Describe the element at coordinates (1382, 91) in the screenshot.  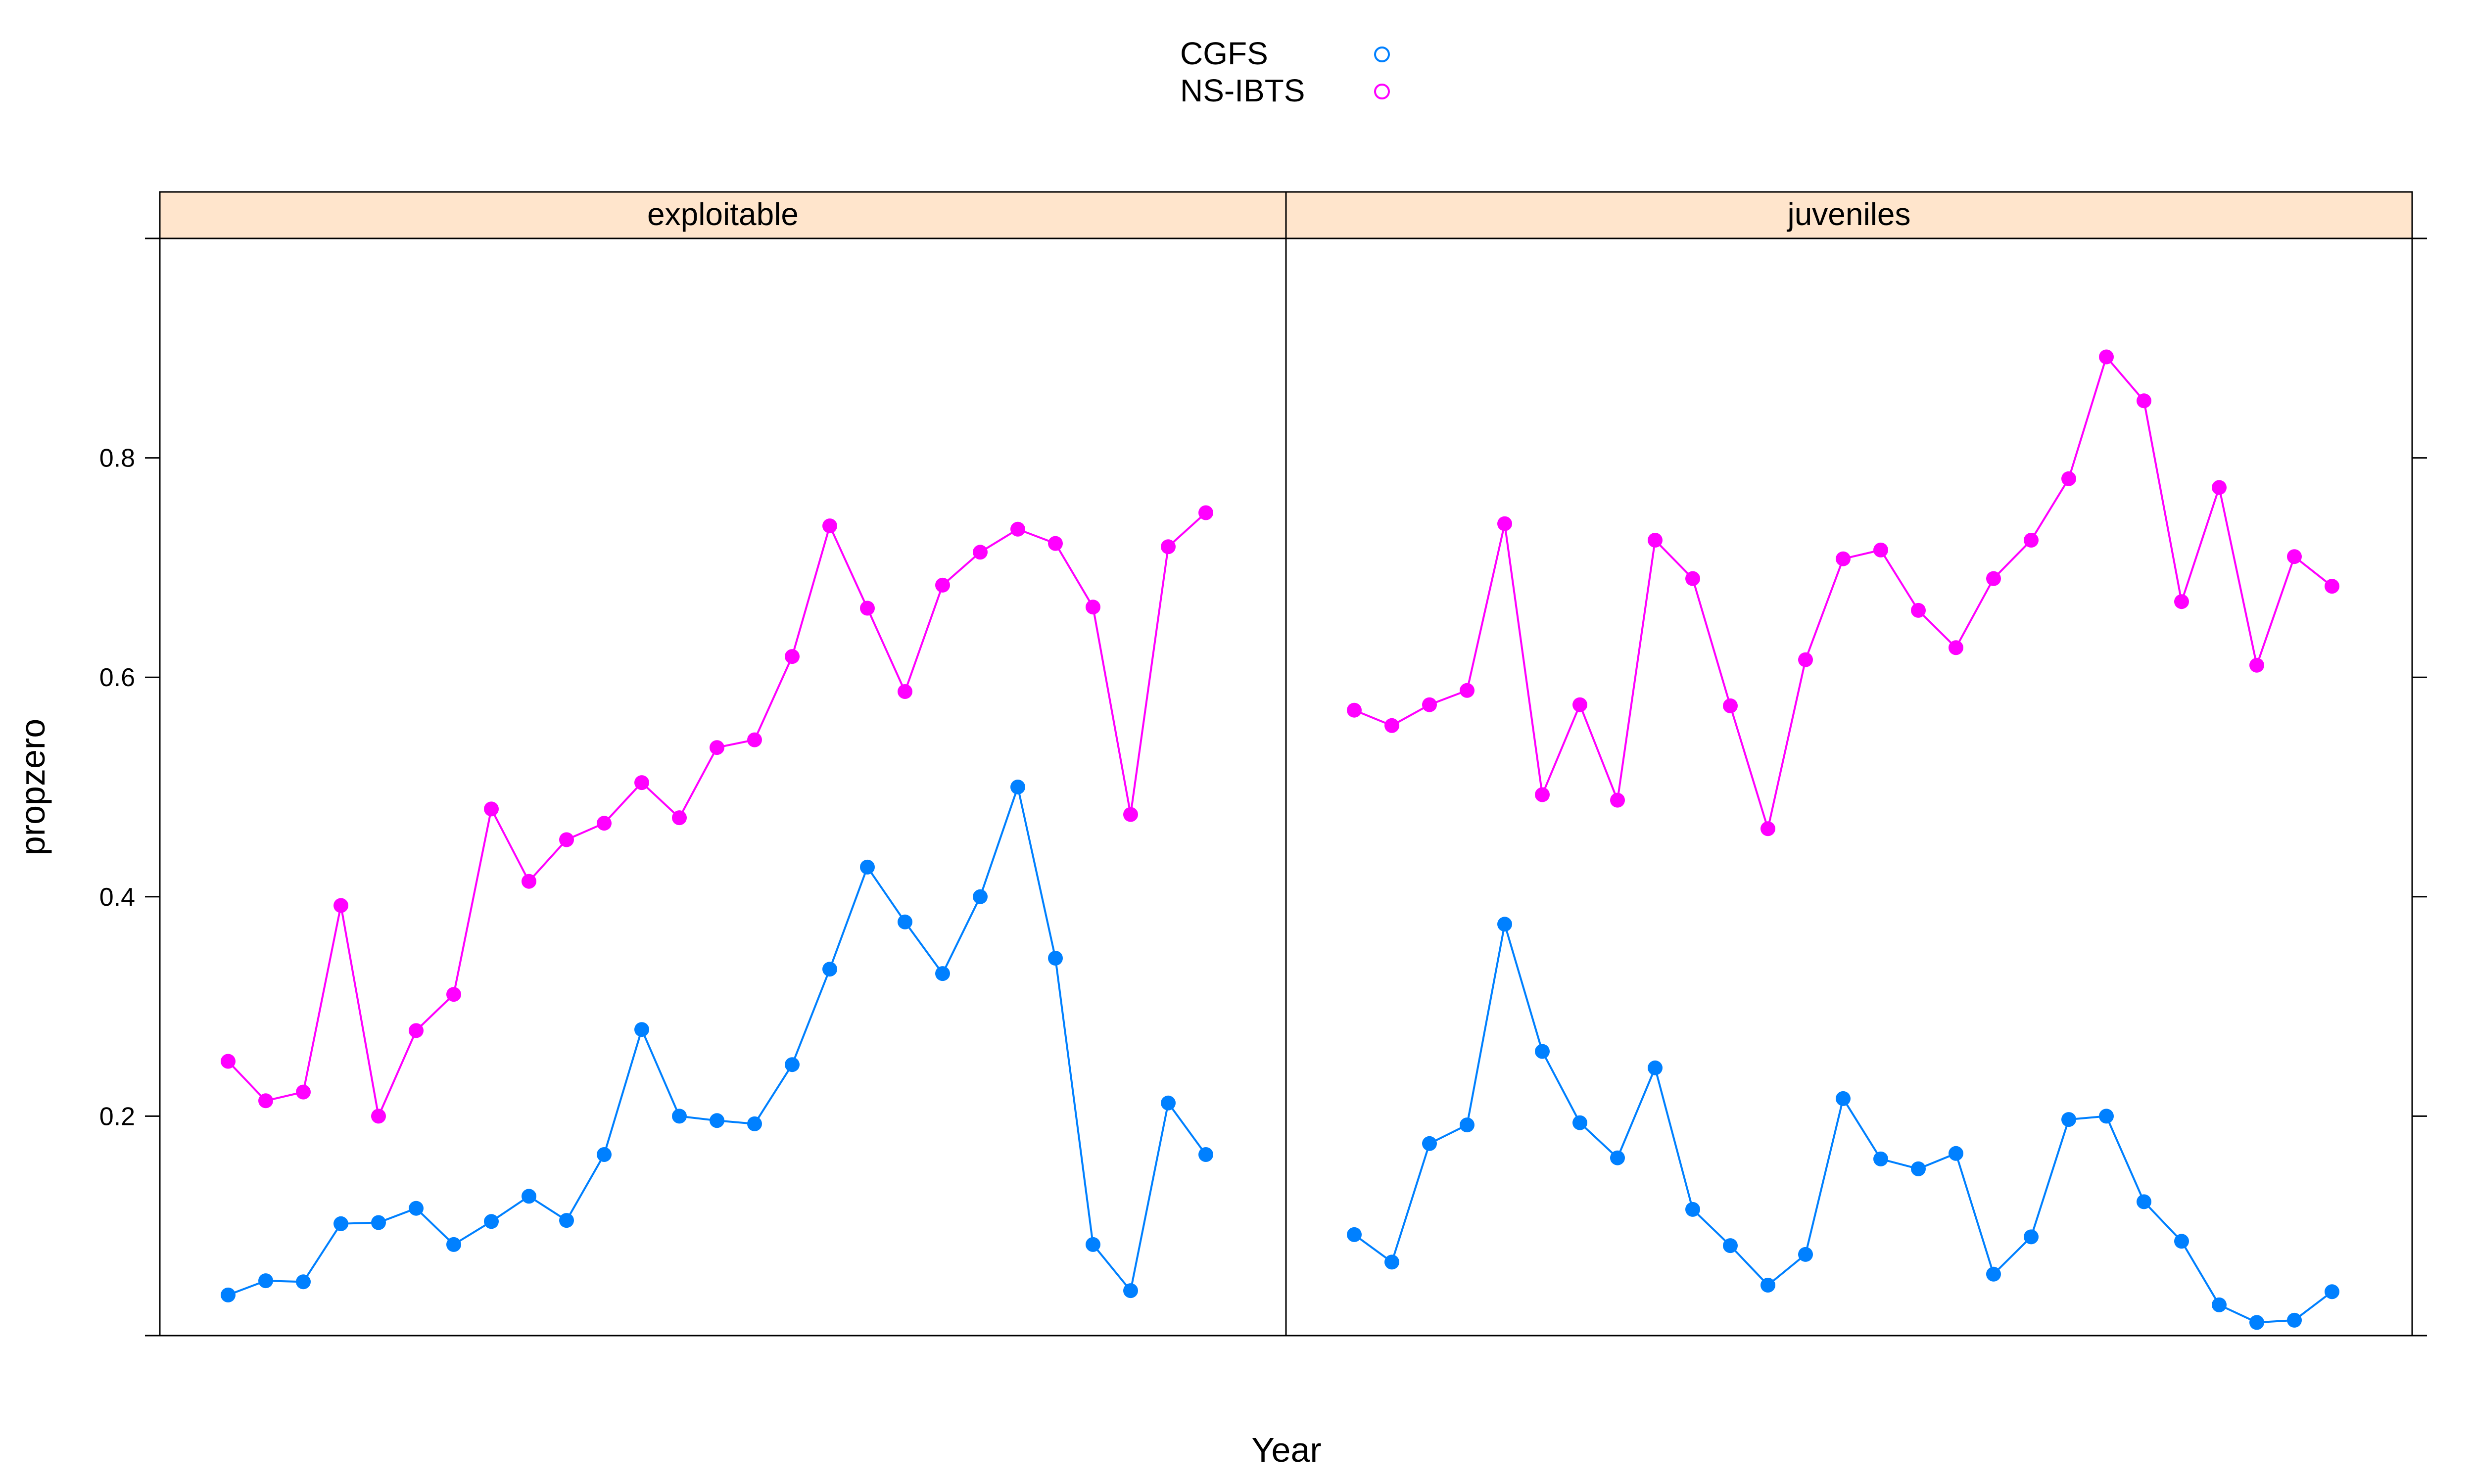
I see `legend-marker-ns-ibts` at that location.